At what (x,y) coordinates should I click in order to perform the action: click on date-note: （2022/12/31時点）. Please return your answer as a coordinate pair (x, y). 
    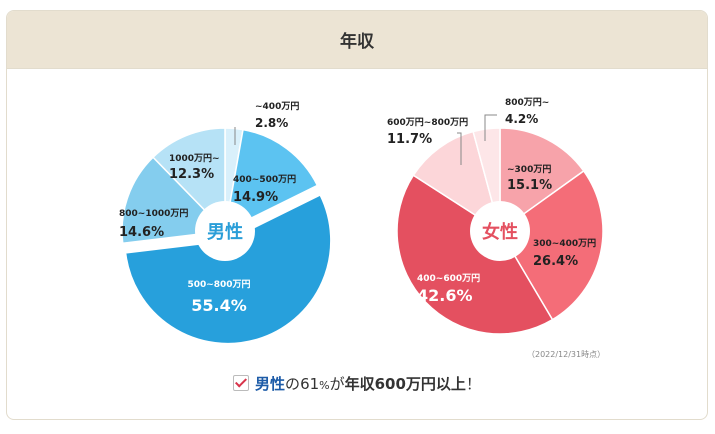
    Looking at the image, I should click on (566, 354).